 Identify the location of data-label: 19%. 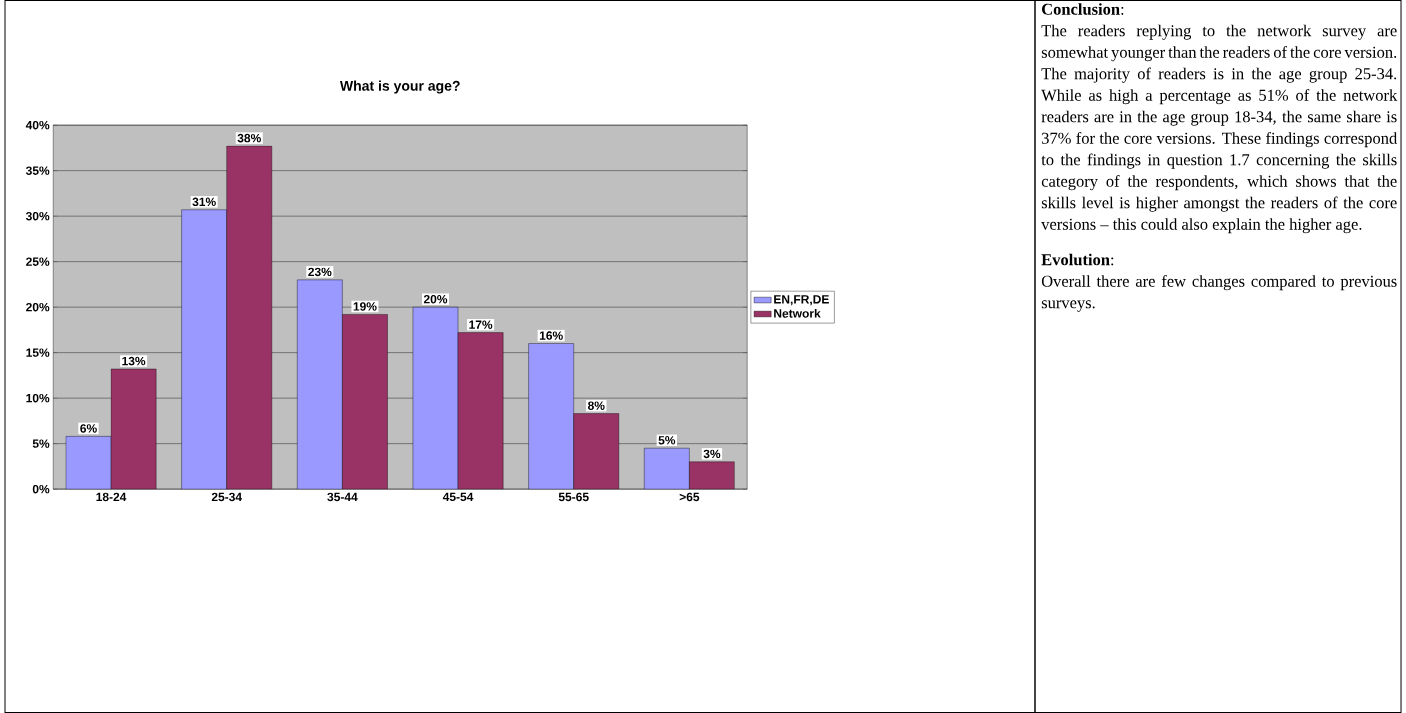
(365, 306).